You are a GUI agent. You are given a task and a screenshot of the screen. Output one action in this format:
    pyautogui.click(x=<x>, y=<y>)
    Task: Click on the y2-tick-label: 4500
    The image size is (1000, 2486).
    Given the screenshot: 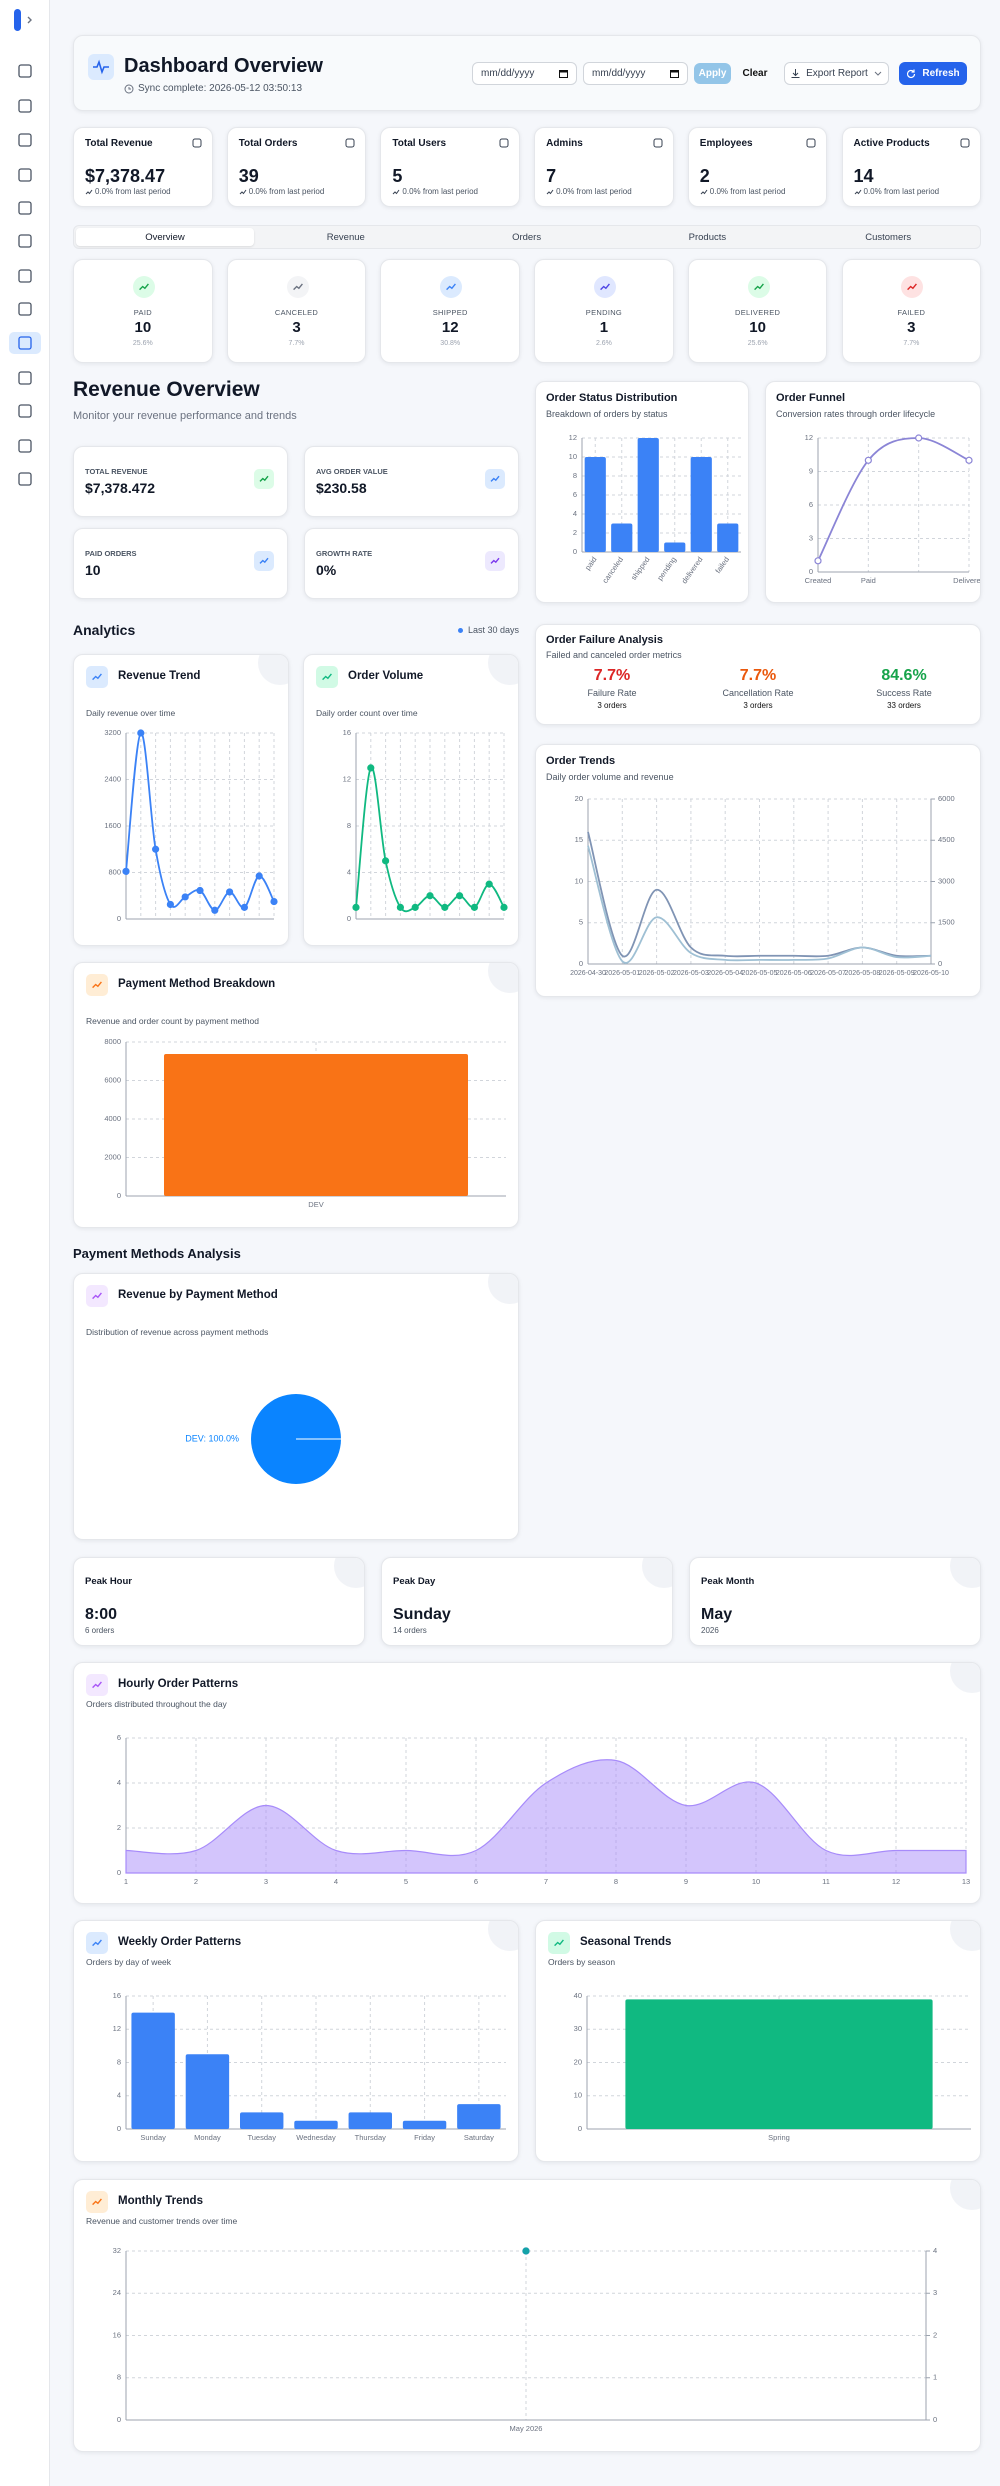 What is the action you would take?
    pyautogui.click(x=946, y=839)
    